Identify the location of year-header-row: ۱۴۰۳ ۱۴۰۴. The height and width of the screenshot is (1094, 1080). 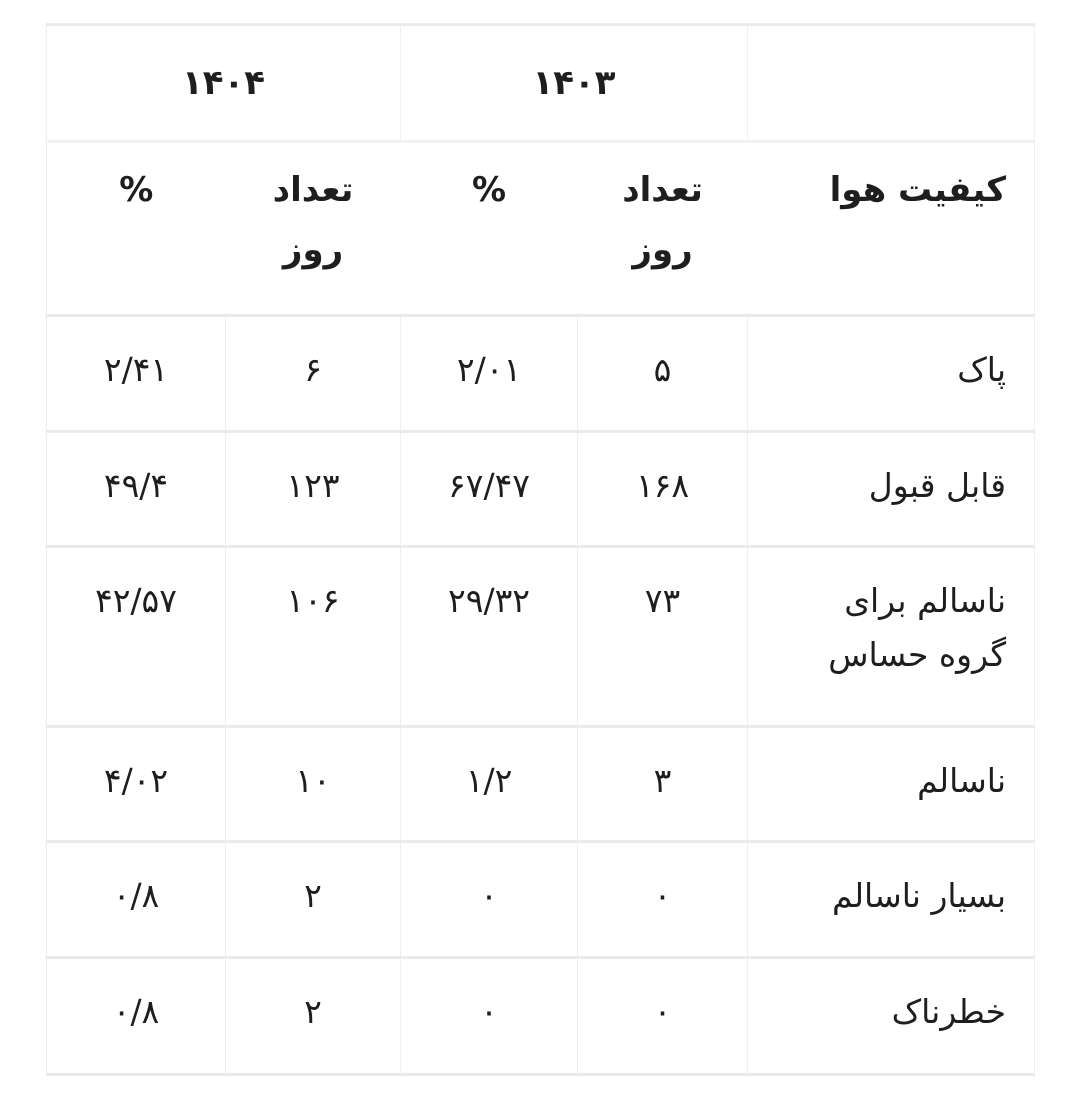
(540, 83).